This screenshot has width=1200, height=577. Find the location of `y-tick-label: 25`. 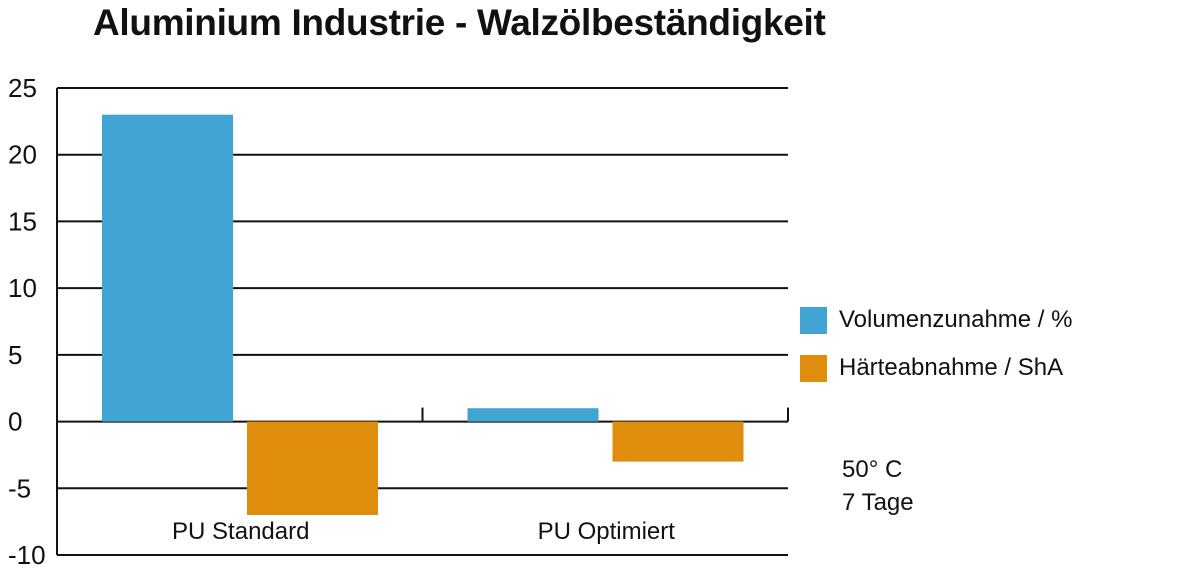

y-tick-label: 25 is located at coordinates (22, 88).